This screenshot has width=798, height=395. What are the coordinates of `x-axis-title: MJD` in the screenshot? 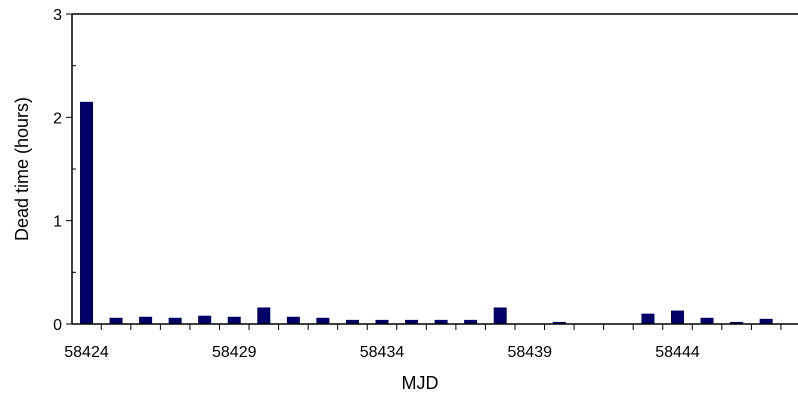 It's located at (420, 383).